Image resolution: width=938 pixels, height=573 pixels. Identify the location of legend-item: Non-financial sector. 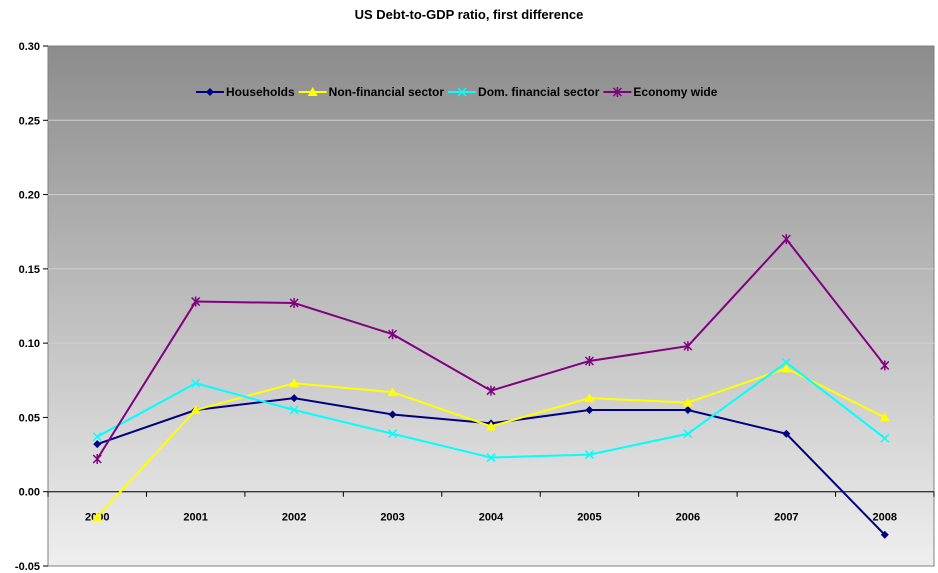
(371, 92).